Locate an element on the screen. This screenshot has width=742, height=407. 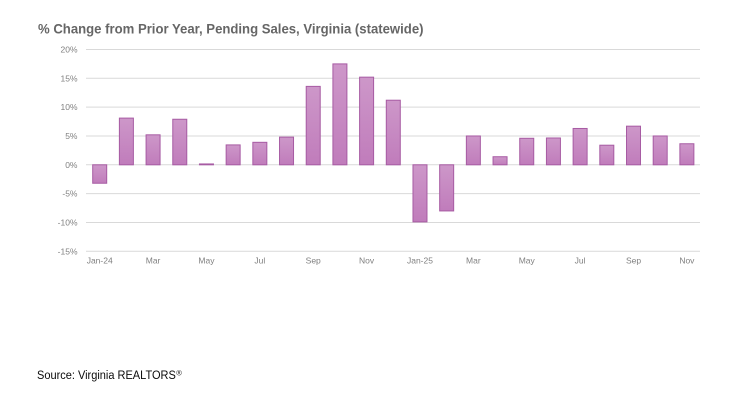
svg-text: 20% is located at coordinates (68, 49).